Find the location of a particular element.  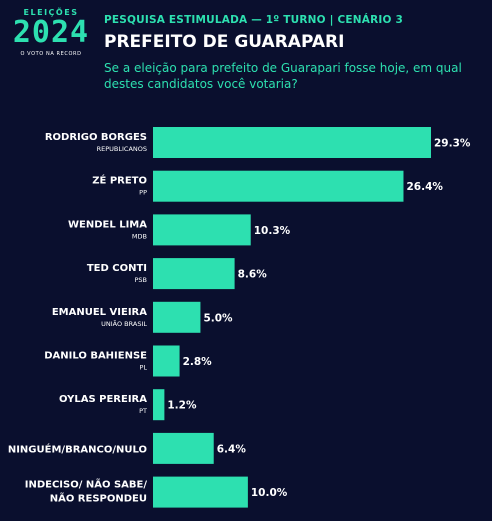

bar-value-label-3: 8.6% is located at coordinates (253, 275).